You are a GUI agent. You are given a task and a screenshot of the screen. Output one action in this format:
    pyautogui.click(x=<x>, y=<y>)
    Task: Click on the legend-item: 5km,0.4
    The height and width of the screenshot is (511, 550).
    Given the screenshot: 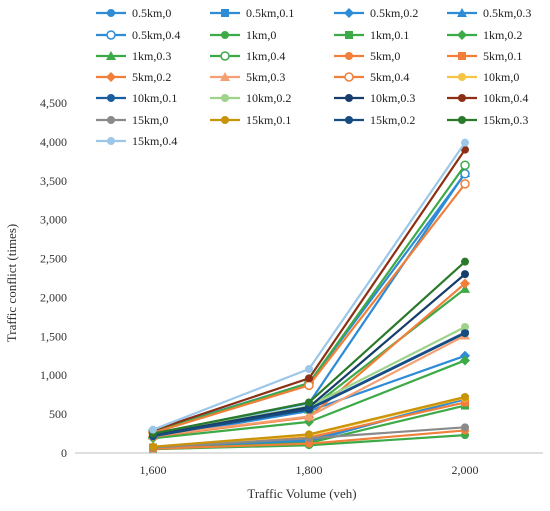 What is the action you would take?
    pyautogui.click(x=371, y=77)
    